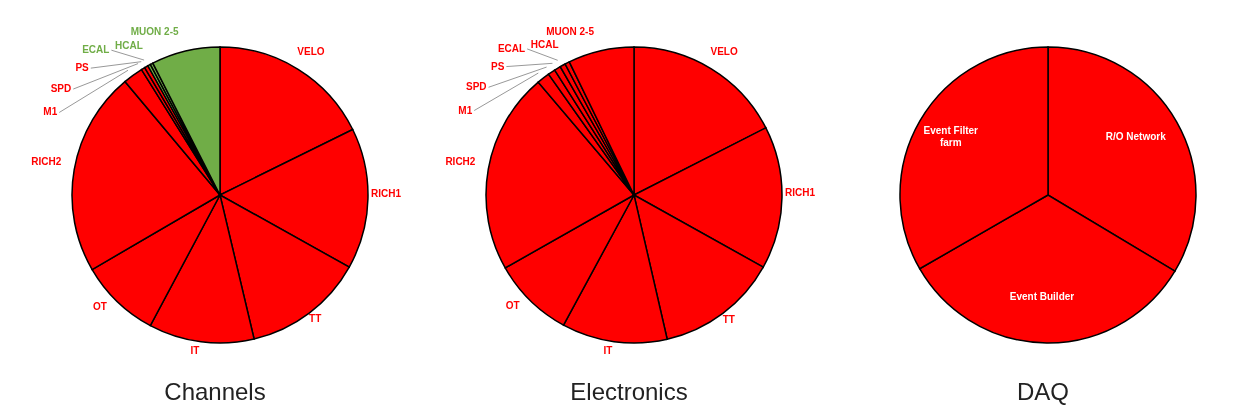  I want to click on text: DAQ, so click(1042, 392).